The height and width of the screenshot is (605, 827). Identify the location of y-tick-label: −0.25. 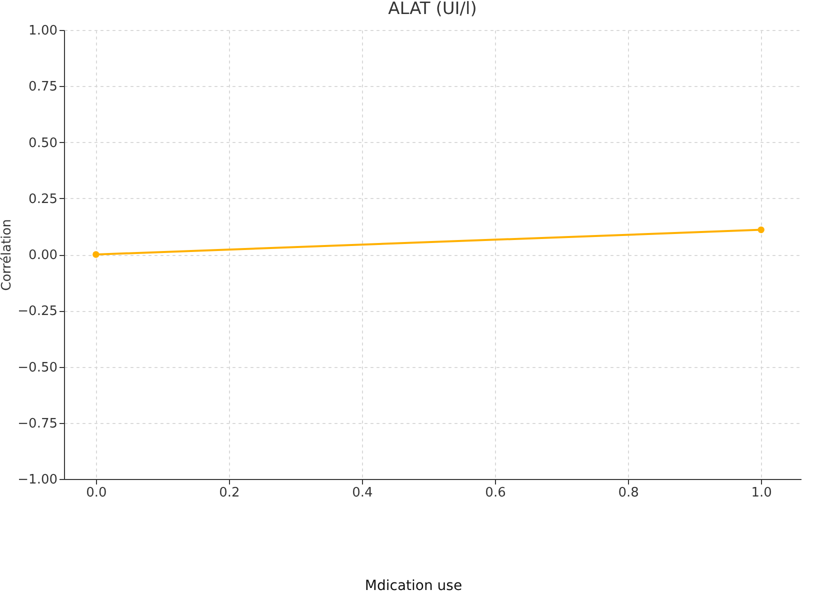
(38, 312).